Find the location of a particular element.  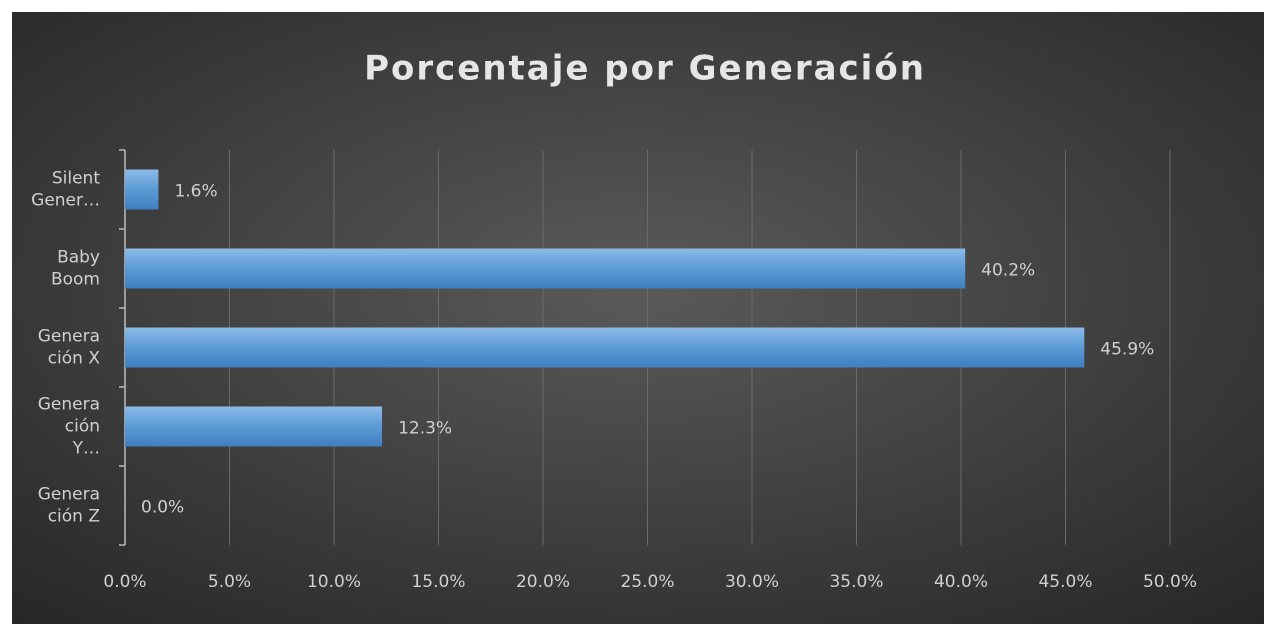

x-tick-label: 45.0% is located at coordinates (1065, 582).